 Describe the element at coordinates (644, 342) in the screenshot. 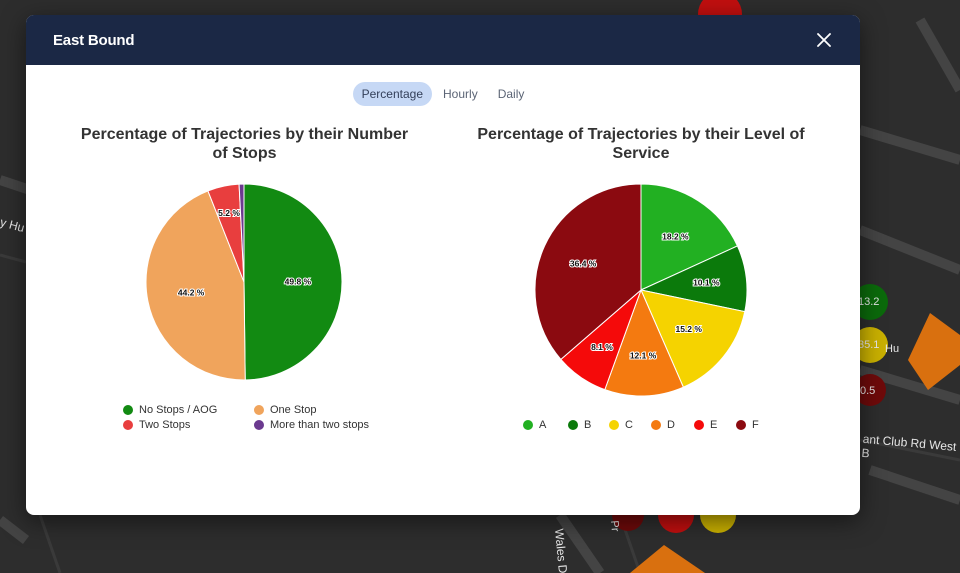

I see `pie-slice-d` at that location.